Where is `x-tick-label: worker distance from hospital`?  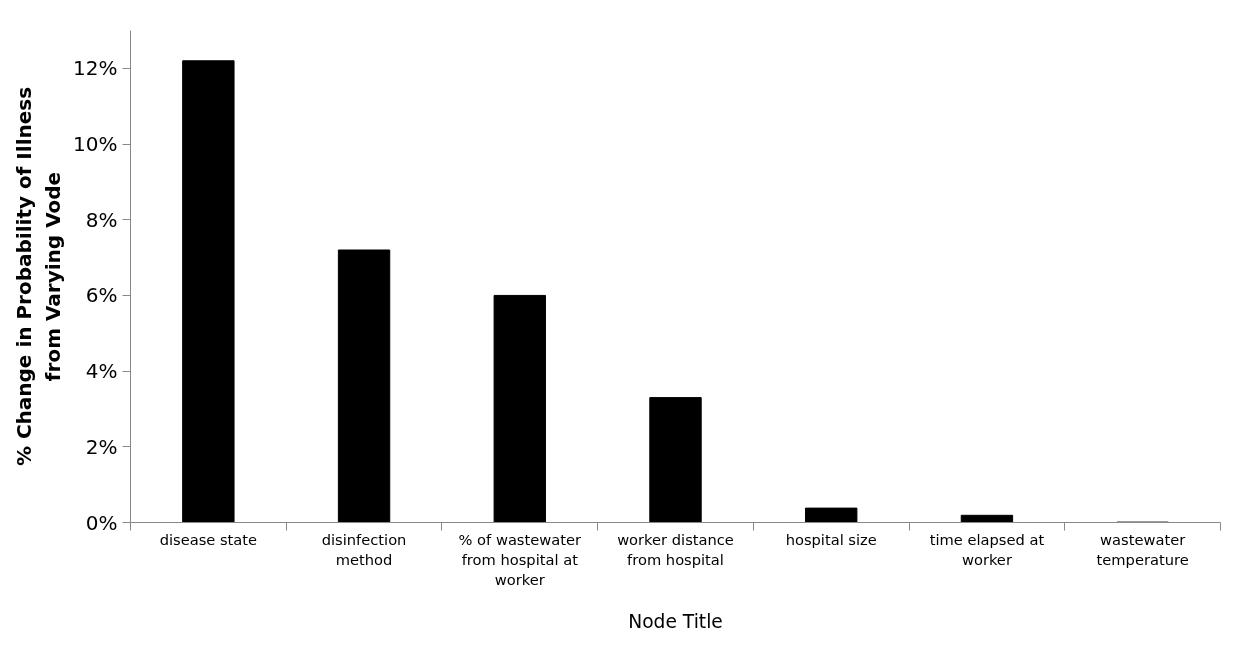
x-tick-label: worker distance from hospital is located at coordinates (675, 549).